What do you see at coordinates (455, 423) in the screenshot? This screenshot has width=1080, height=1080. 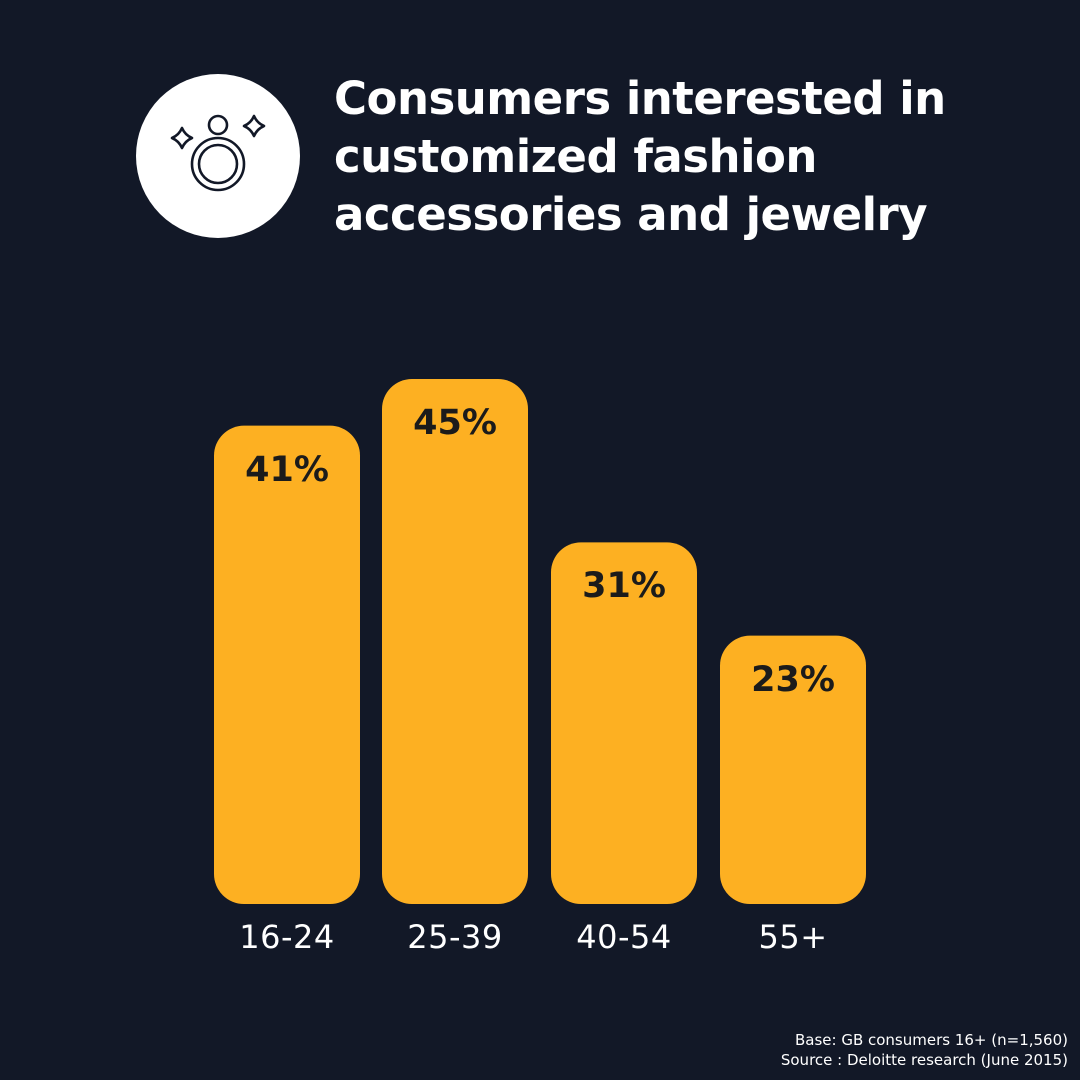 I see `bar-value-label: 45%` at bounding box center [455, 423].